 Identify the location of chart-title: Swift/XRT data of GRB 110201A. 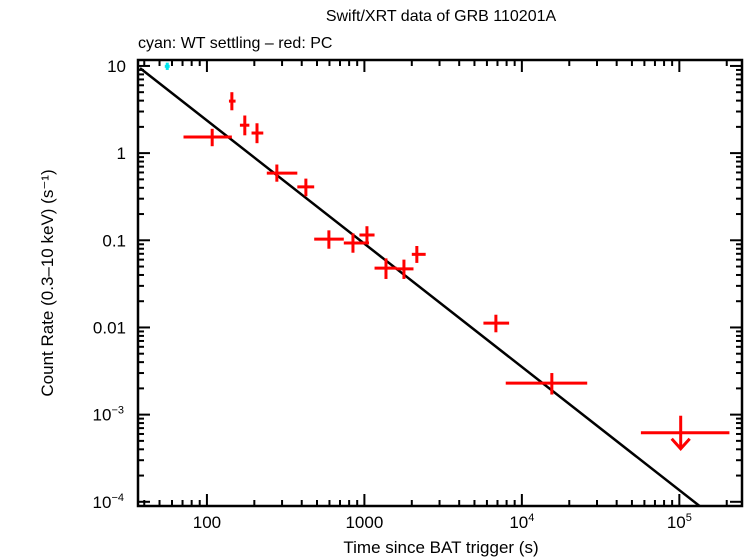
(441, 16).